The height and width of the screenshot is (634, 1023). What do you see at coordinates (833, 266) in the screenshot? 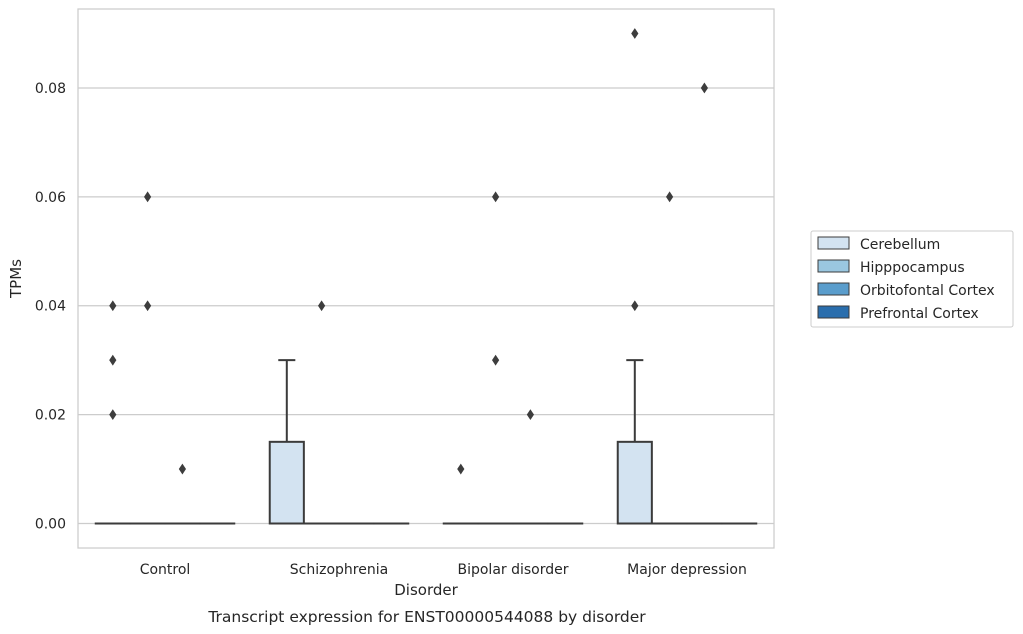
I see `legend-swatch-hipppocampus` at bounding box center [833, 266].